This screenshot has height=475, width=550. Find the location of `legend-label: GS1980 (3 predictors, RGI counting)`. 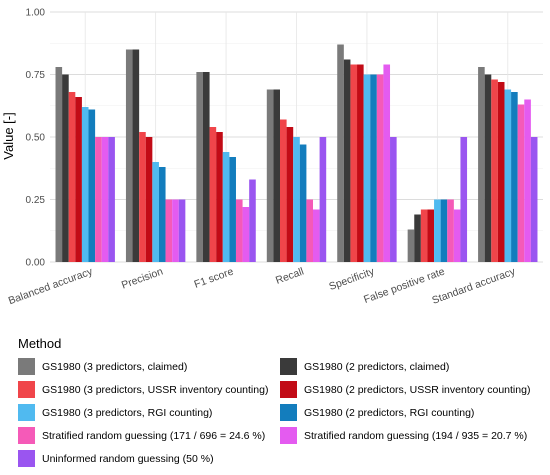

legend-label: GS1980 (3 predictors, RGI counting) is located at coordinates (127, 412).